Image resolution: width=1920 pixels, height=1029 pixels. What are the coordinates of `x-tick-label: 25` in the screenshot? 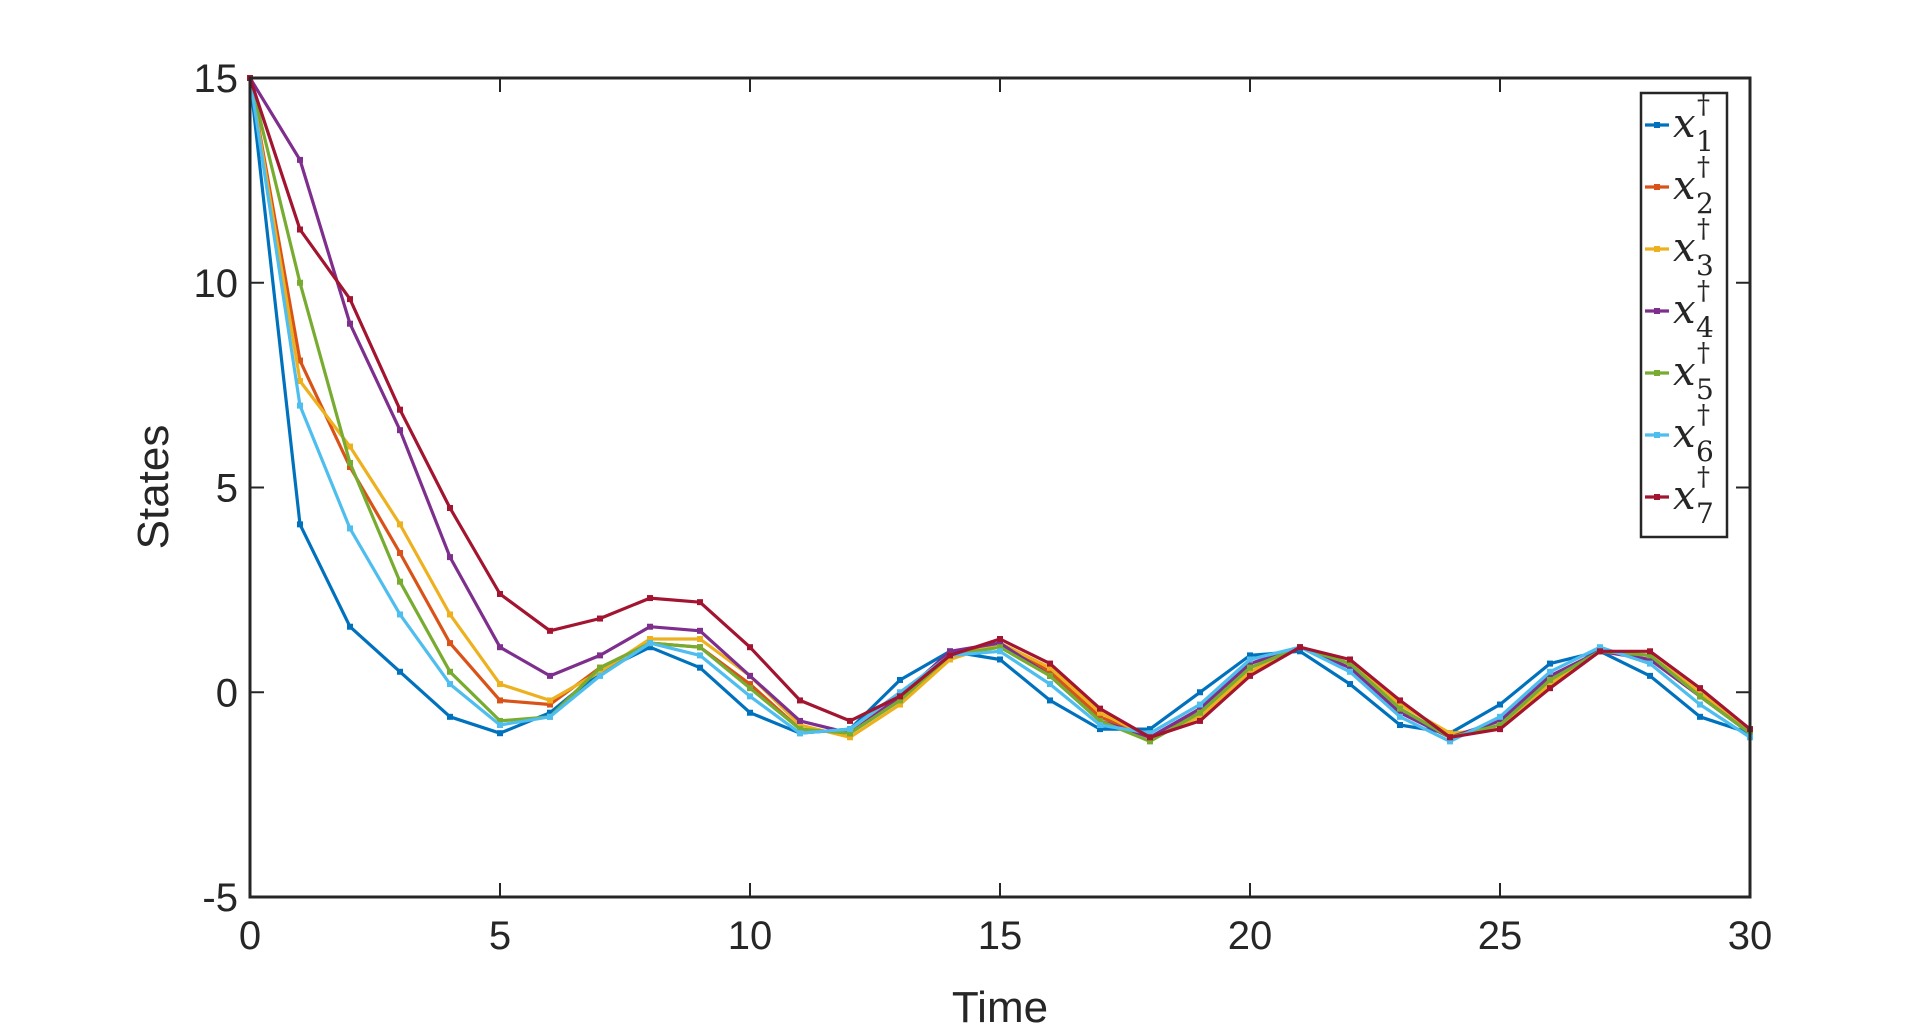 It's located at (1500, 936).